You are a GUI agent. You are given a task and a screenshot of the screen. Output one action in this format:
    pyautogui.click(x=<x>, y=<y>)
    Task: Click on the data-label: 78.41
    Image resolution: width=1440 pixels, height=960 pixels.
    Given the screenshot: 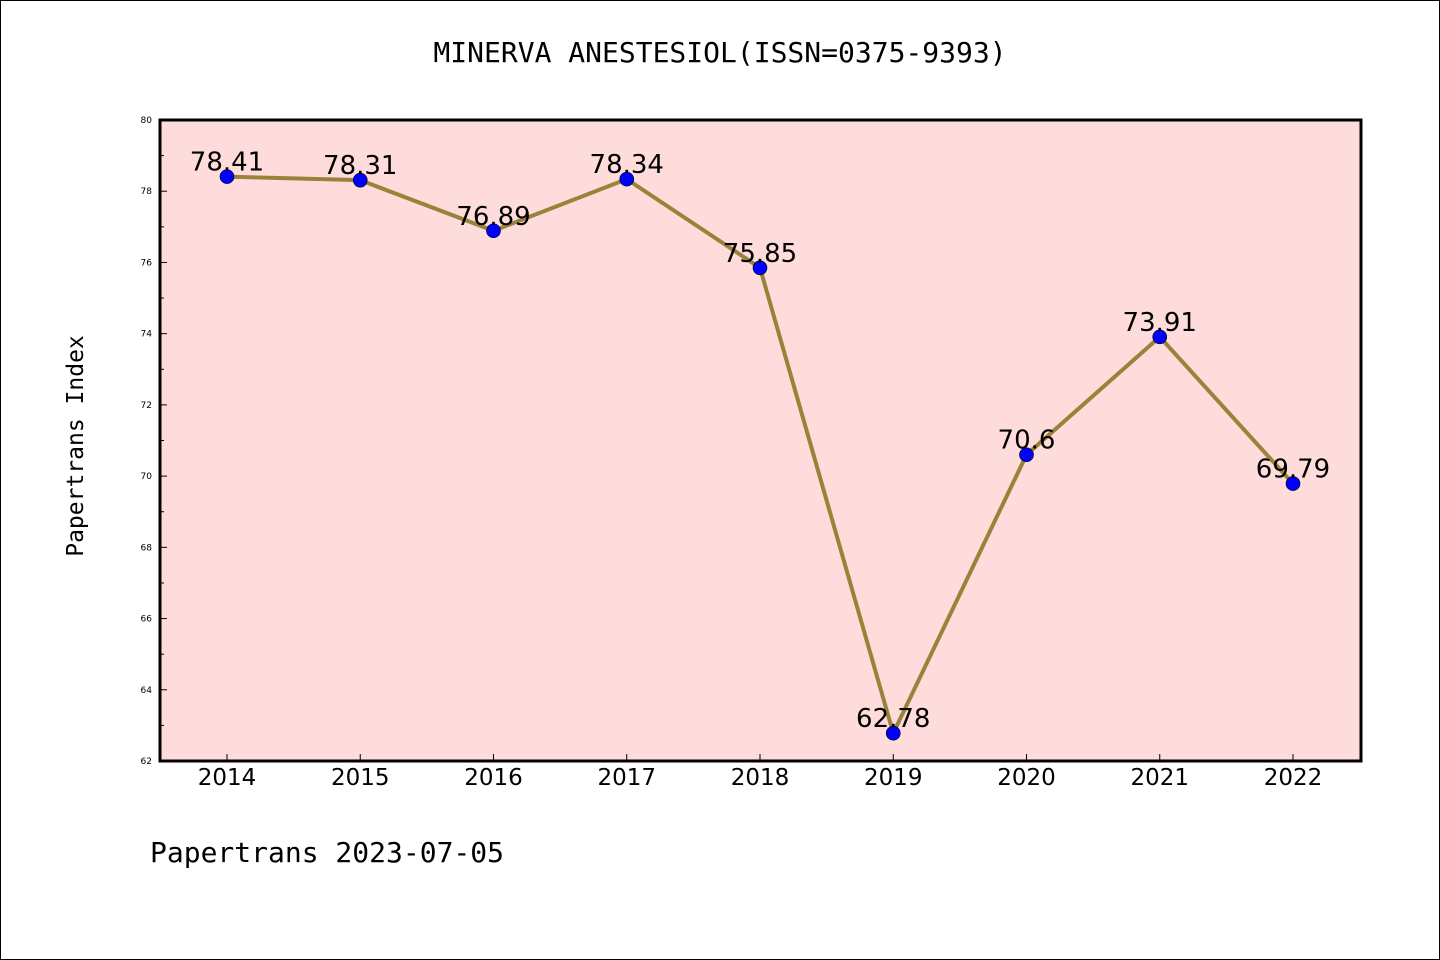 What is the action you would take?
    pyautogui.click(x=227, y=163)
    